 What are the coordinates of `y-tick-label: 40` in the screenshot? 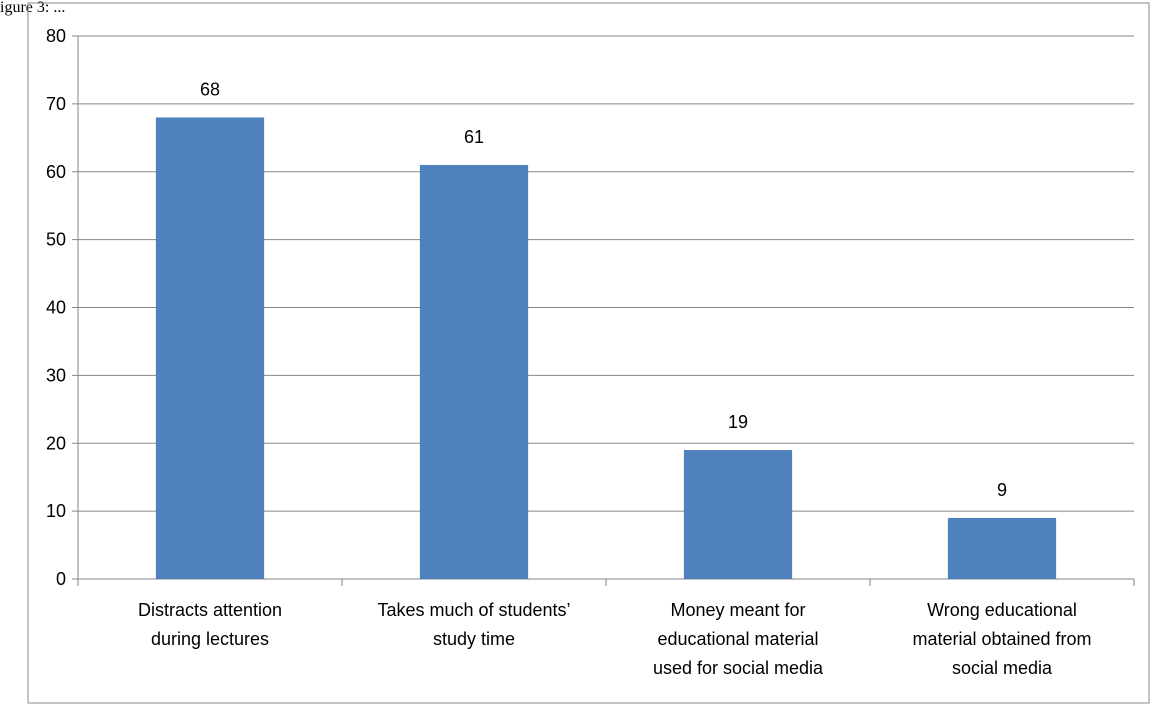 It's located at (56, 308).